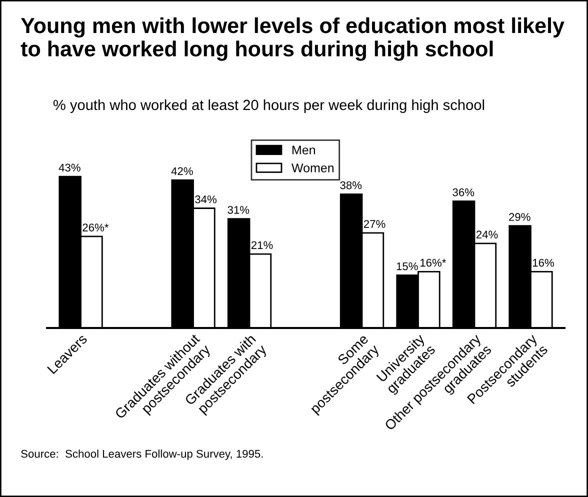 The width and height of the screenshot is (588, 497). Describe the element at coordinates (351, 185) in the screenshot. I see `data-label: 38%` at that location.